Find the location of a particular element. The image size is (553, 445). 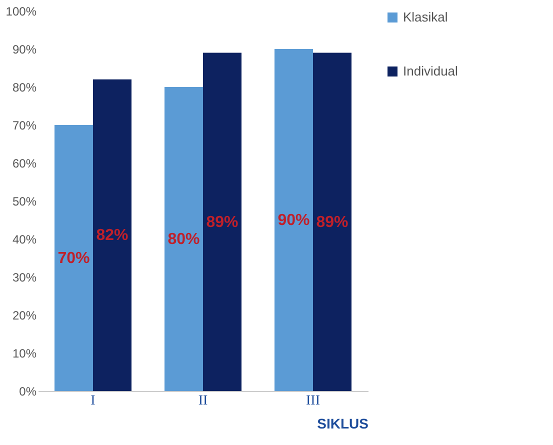

y-tick-label: 100% is located at coordinates (21, 11).